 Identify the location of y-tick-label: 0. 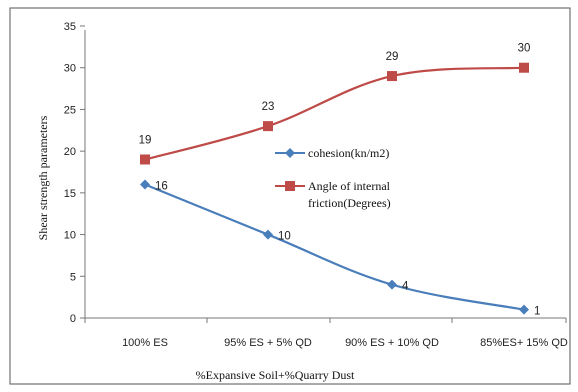
(73, 319).